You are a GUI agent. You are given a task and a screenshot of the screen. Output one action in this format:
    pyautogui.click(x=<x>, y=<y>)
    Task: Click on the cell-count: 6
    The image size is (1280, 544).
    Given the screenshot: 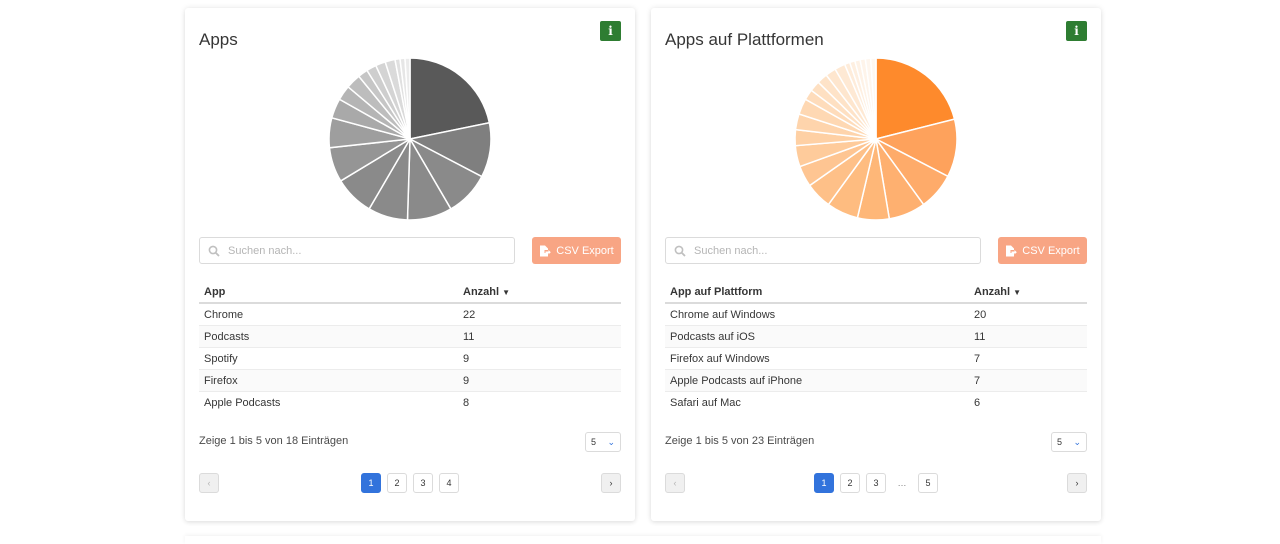 What is the action you would take?
    pyautogui.click(x=977, y=402)
    